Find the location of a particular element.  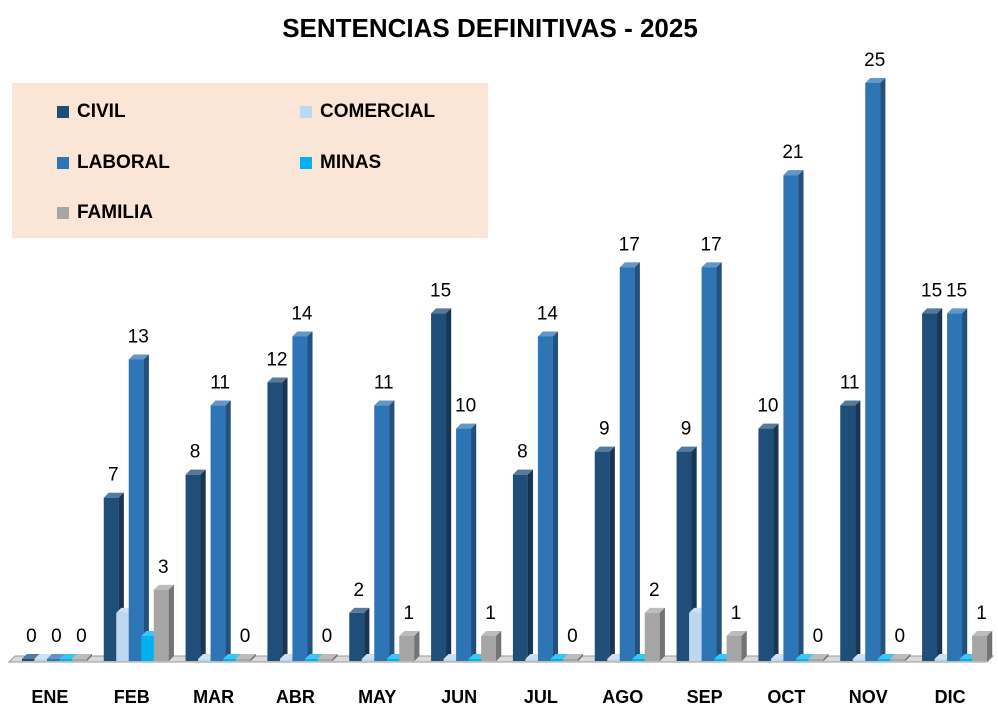

data-label: 12 is located at coordinates (276, 360).